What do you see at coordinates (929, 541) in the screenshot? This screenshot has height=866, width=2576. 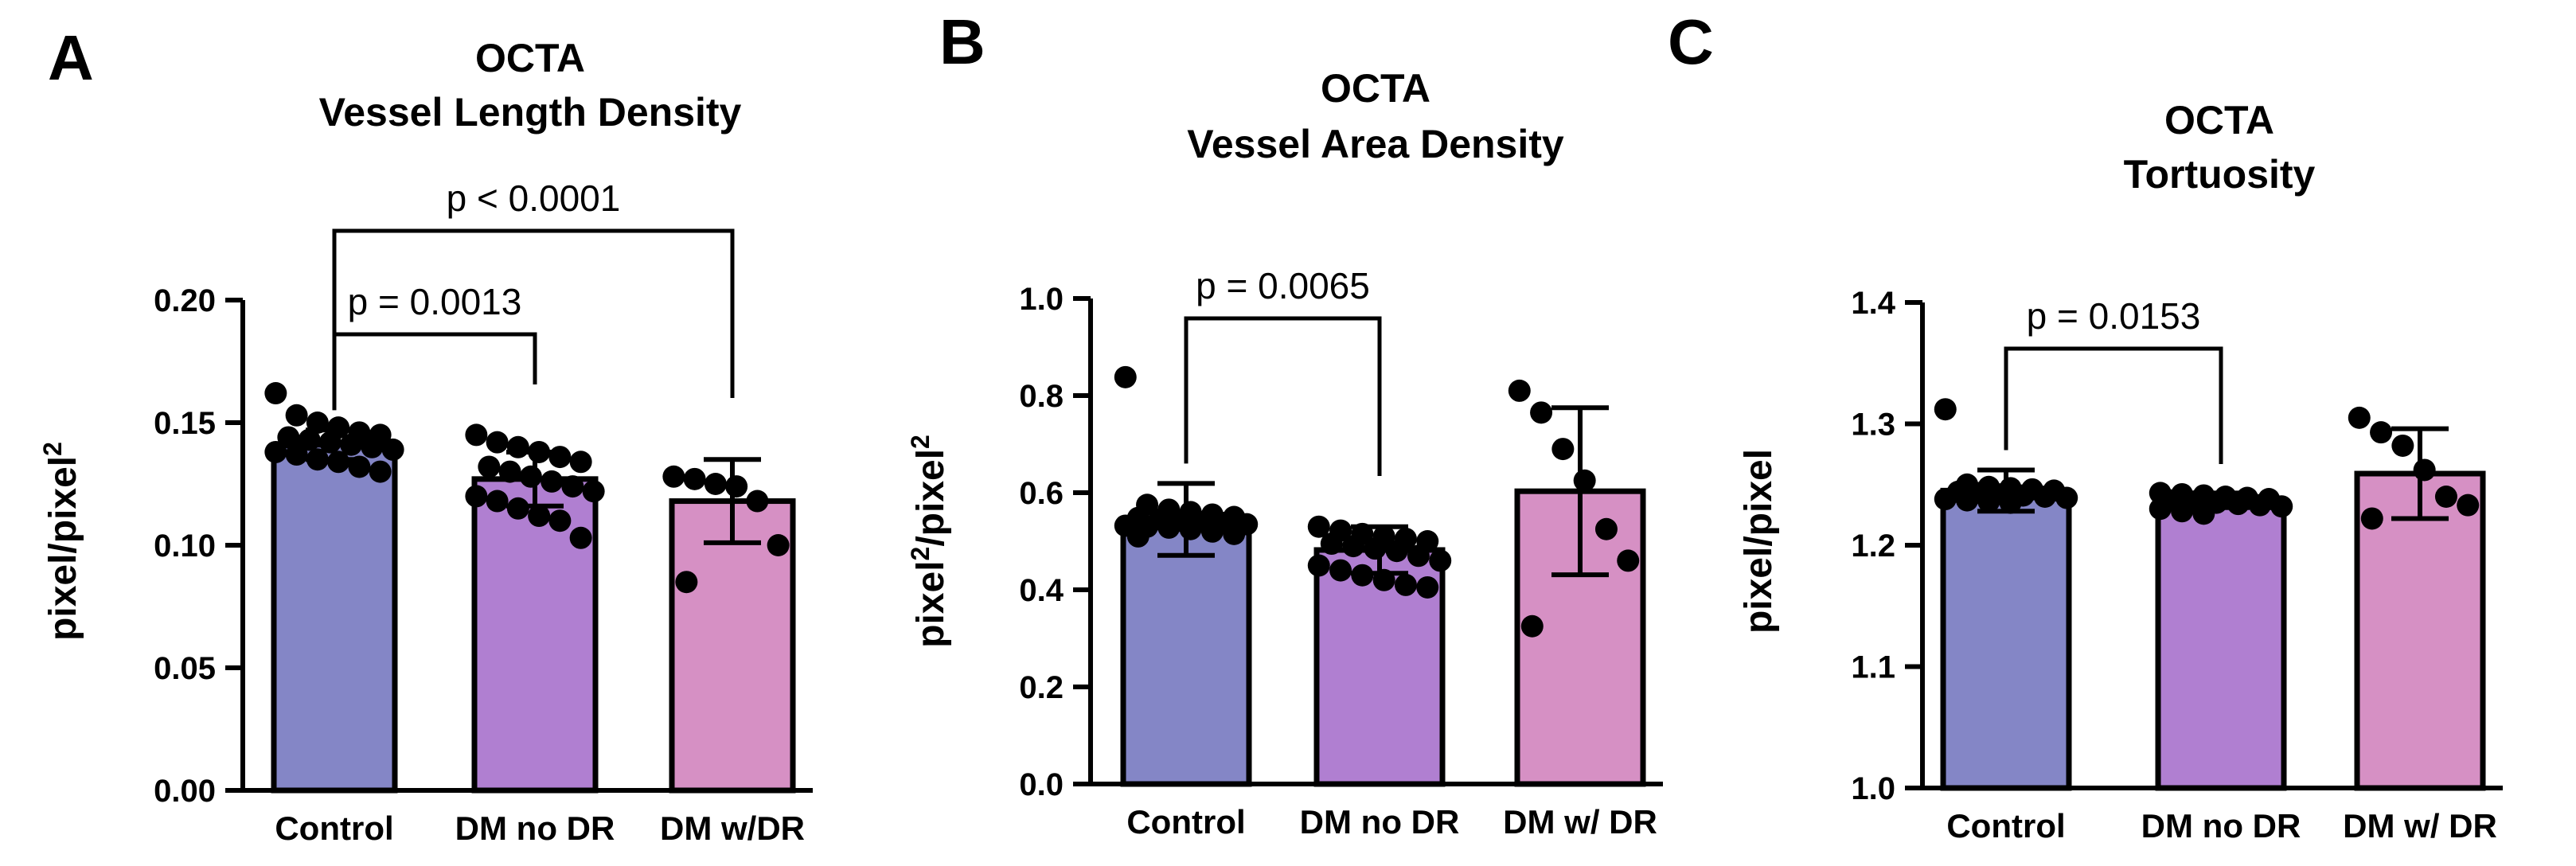 I see `y-axis-label: pixel2/pixel2` at bounding box center [929, 541].